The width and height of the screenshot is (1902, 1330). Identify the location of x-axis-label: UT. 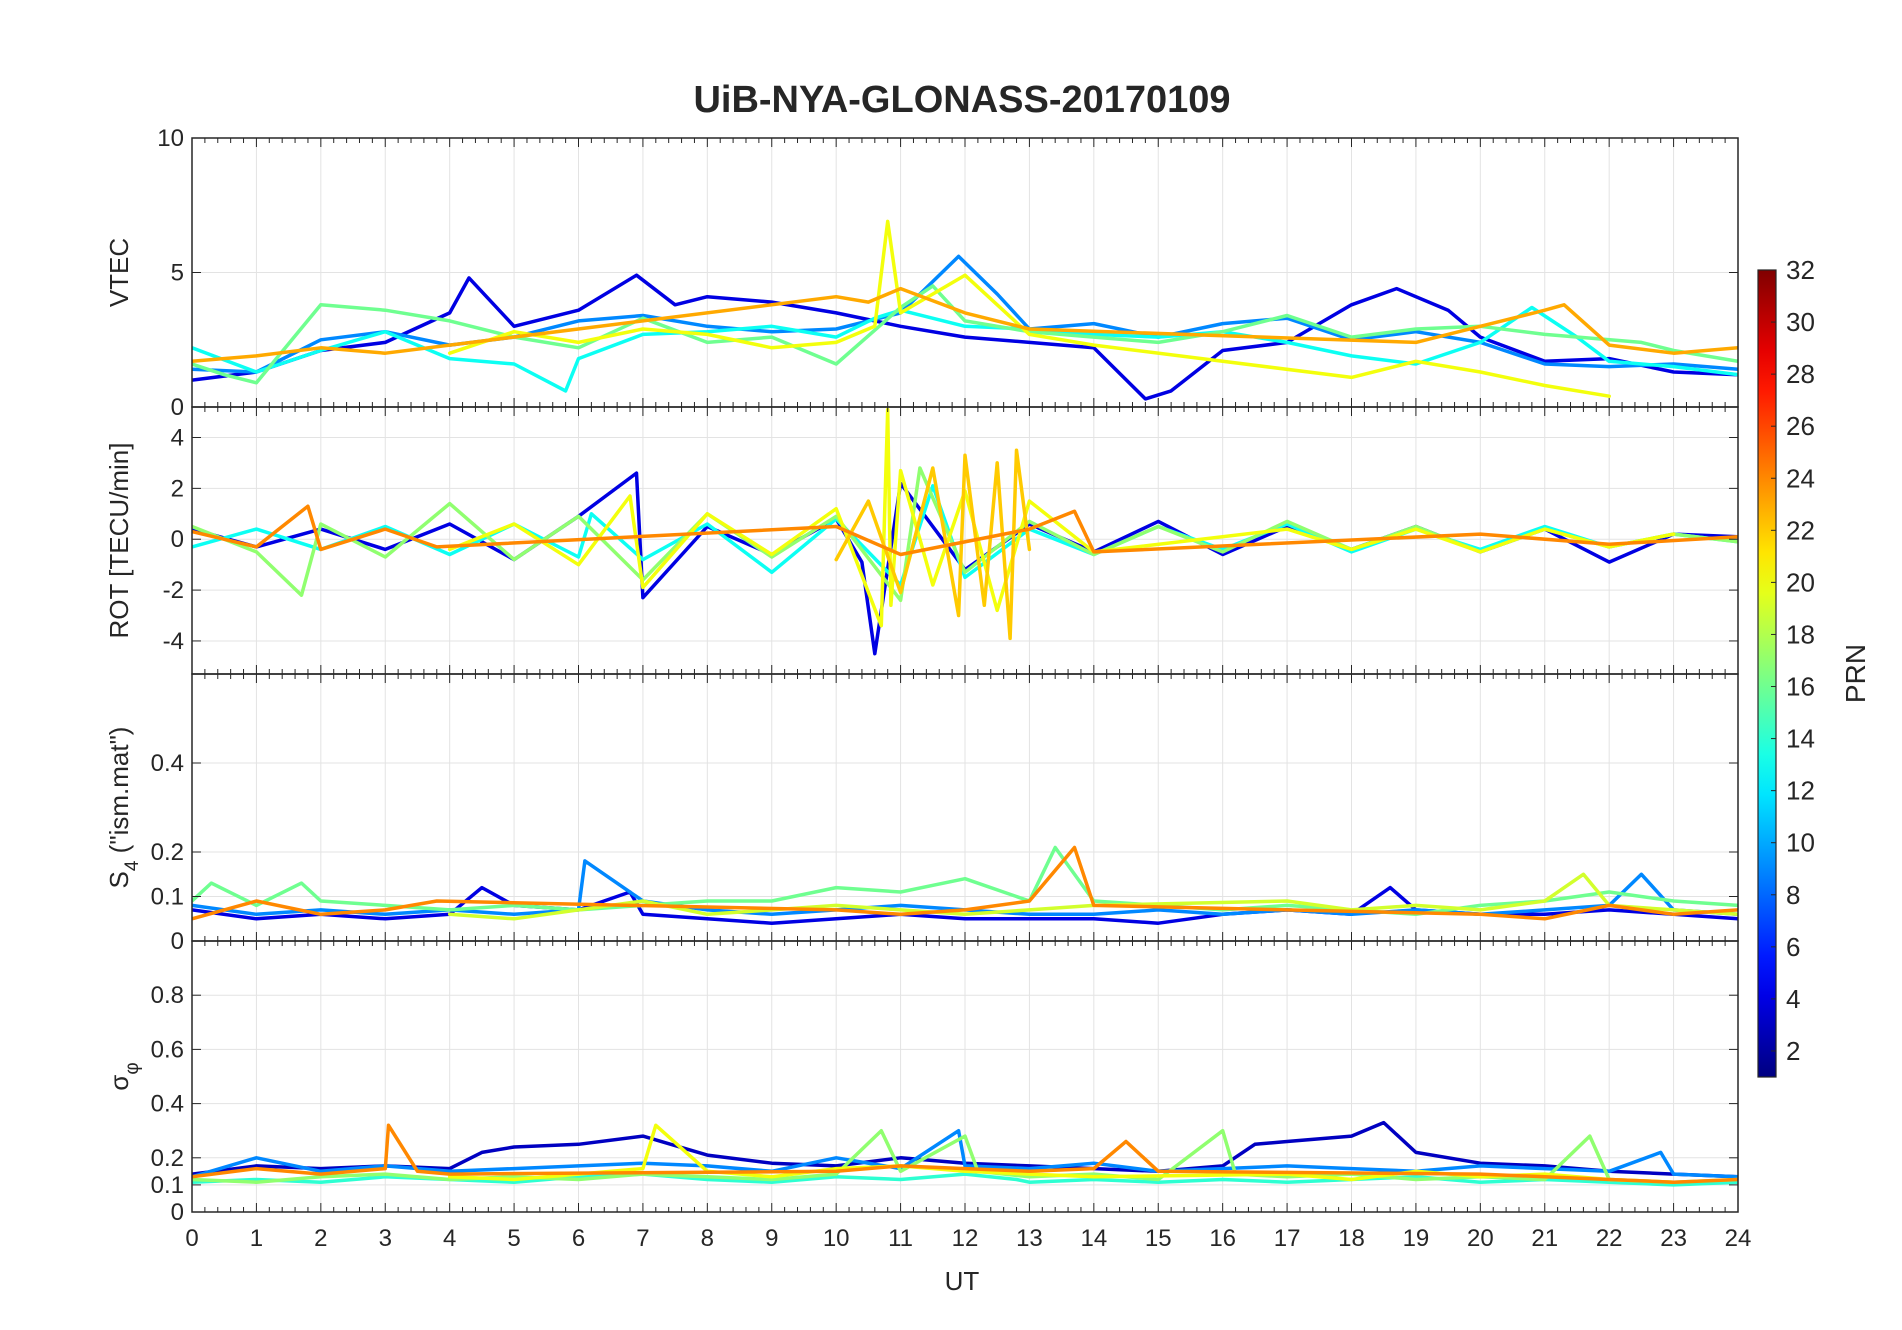
(962, 1281).